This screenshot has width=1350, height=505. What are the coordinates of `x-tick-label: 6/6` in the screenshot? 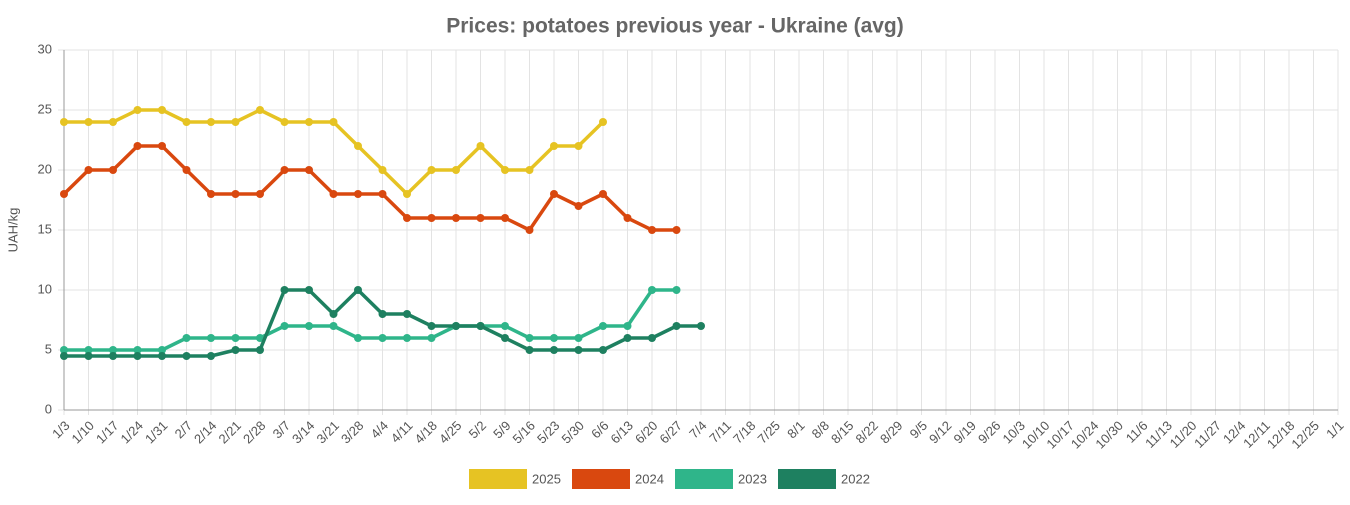 It's located at (599, 429).